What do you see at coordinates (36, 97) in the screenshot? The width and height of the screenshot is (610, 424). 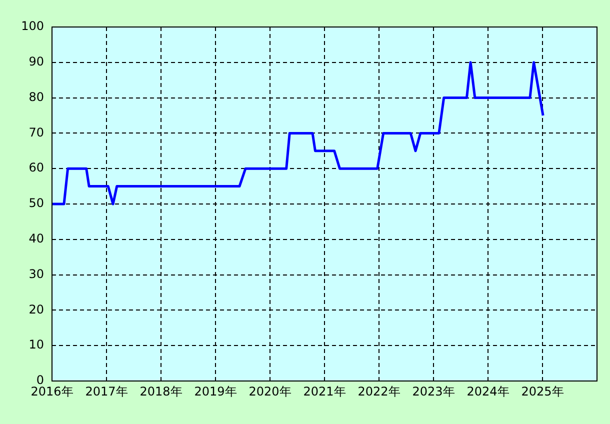 I see `y-tick-label: 80` at bounding box center [36, 97].